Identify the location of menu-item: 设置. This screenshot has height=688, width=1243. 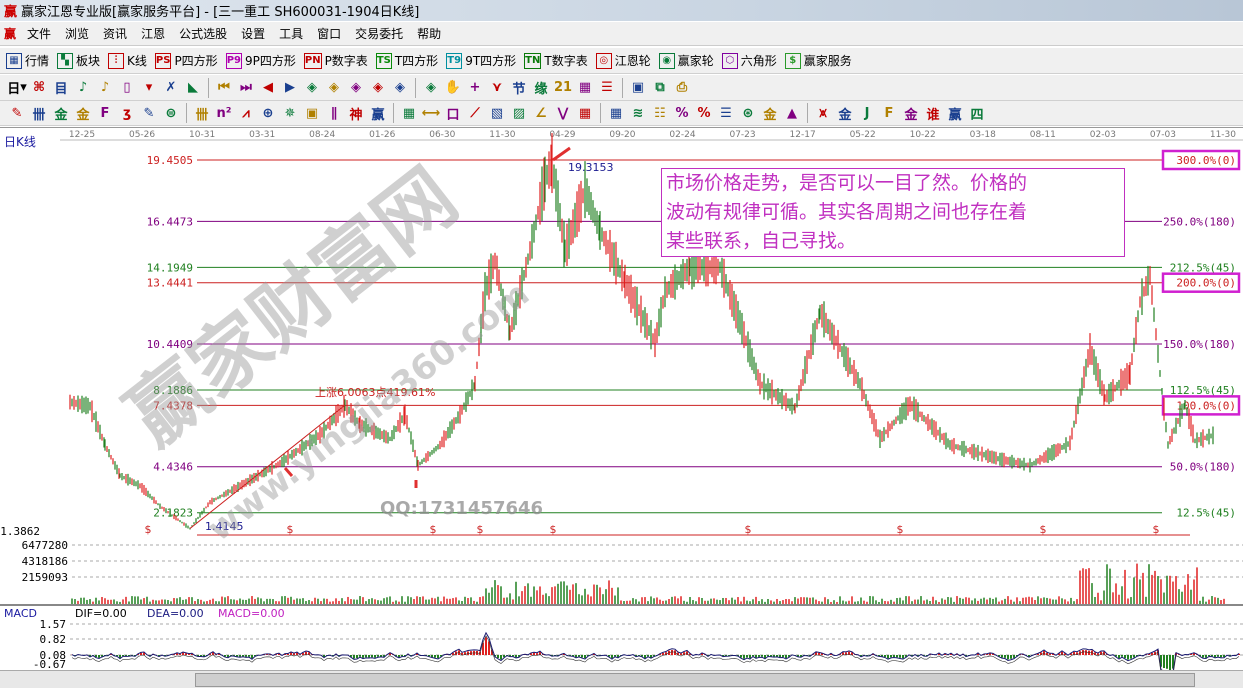
(253, 34).